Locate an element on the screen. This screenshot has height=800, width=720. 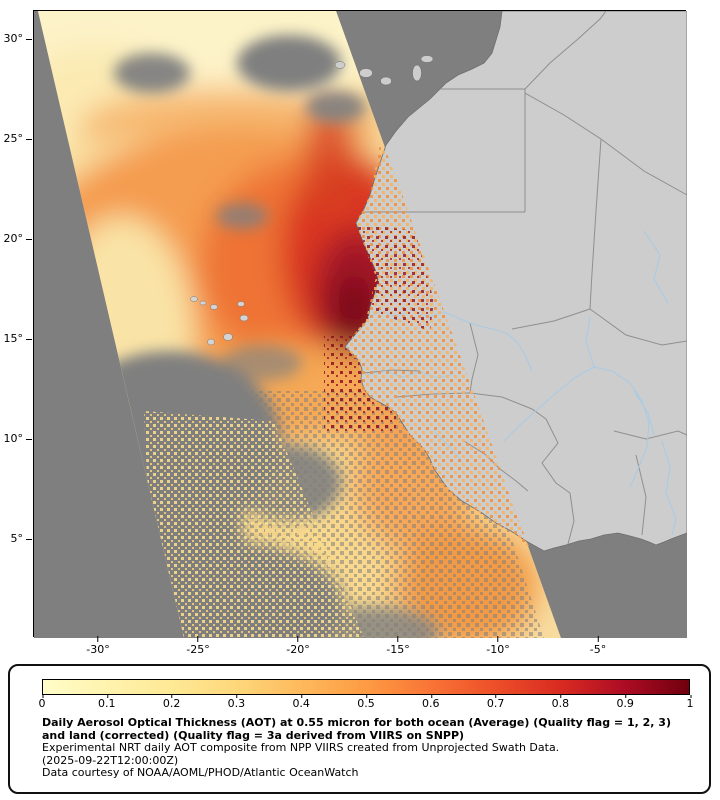
lon-tick-m15: -15° is located at coordinates (398, 646).